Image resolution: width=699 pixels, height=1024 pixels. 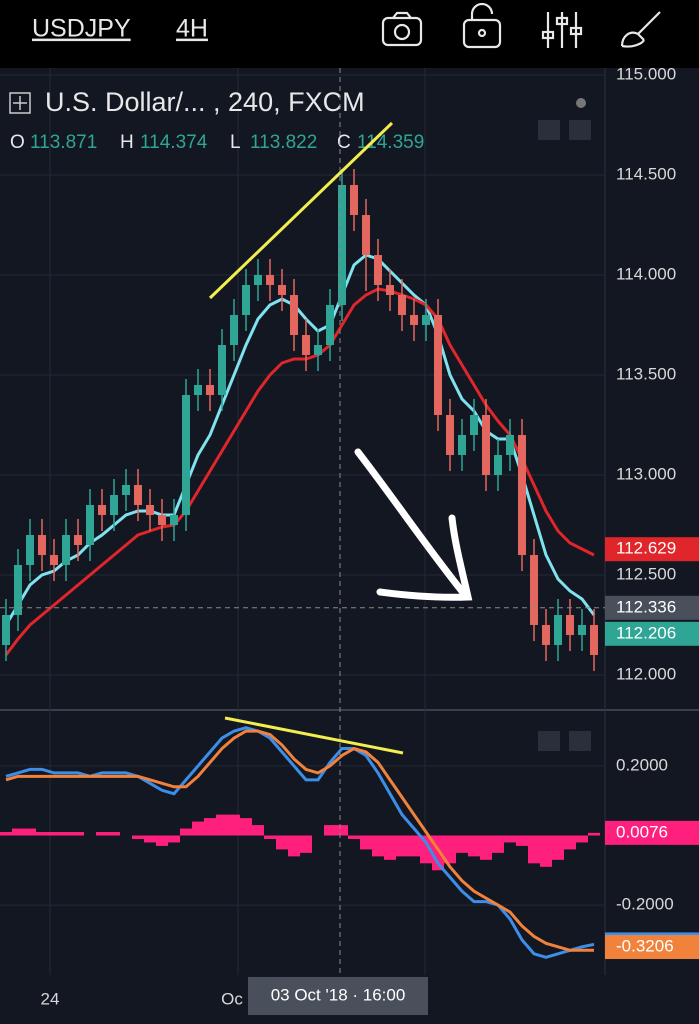 What do you see at coordinates (645, 904) in the screenshot?
I see `y-tick-label: -0.2000` at bounding box center [645, 904].